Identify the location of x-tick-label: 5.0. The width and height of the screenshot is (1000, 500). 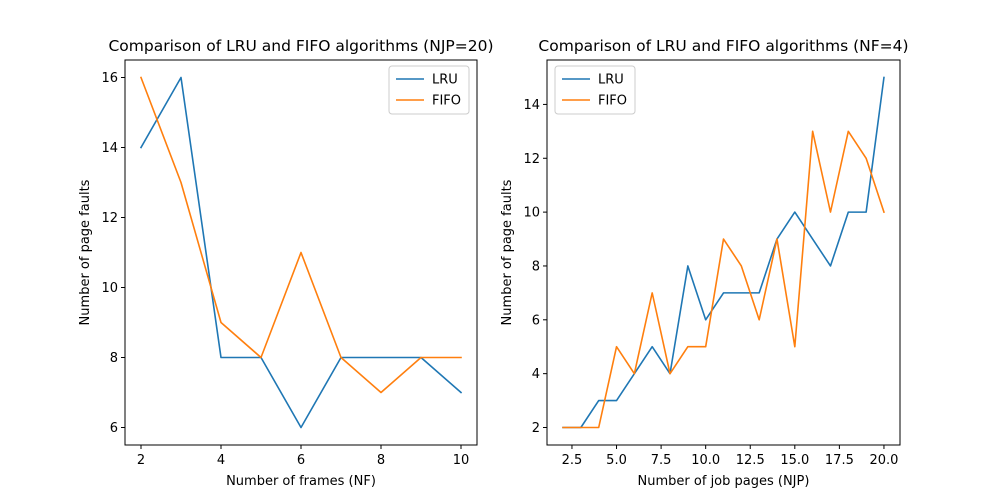
(616, 460).